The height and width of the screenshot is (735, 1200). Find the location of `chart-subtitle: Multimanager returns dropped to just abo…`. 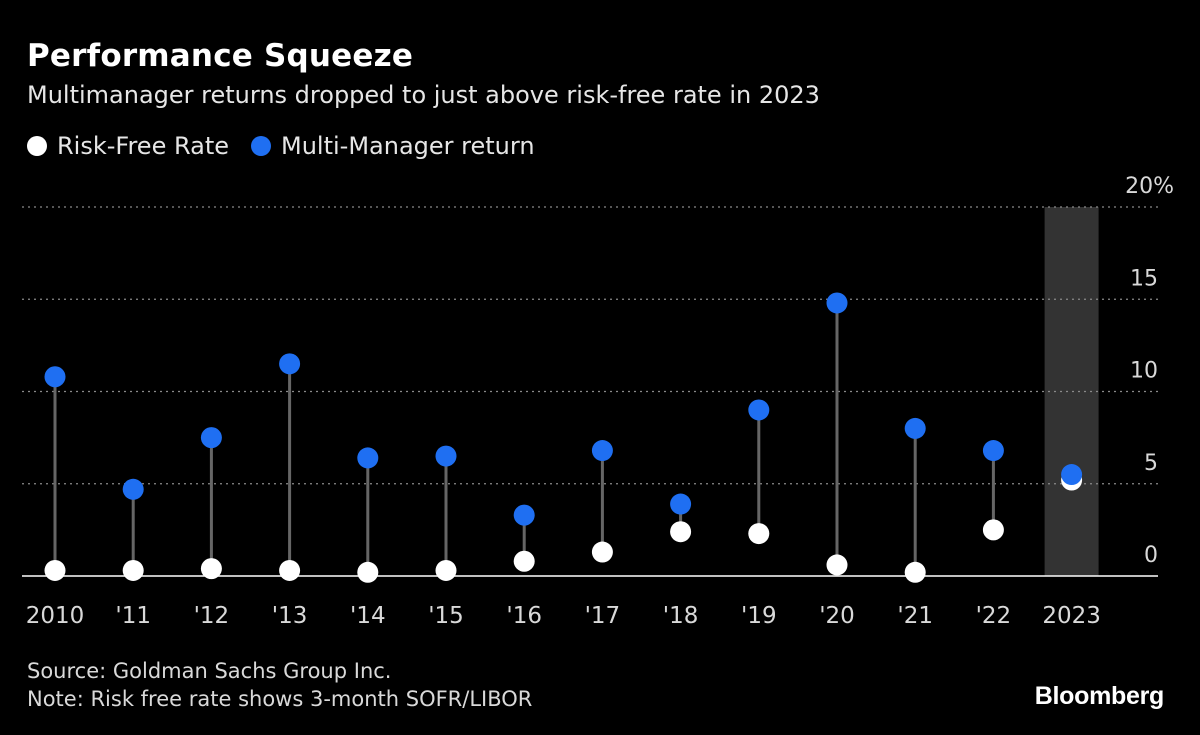

chart-subtitle: Multimanager returns dropped to just abo… is located at coordinates (423, 95).